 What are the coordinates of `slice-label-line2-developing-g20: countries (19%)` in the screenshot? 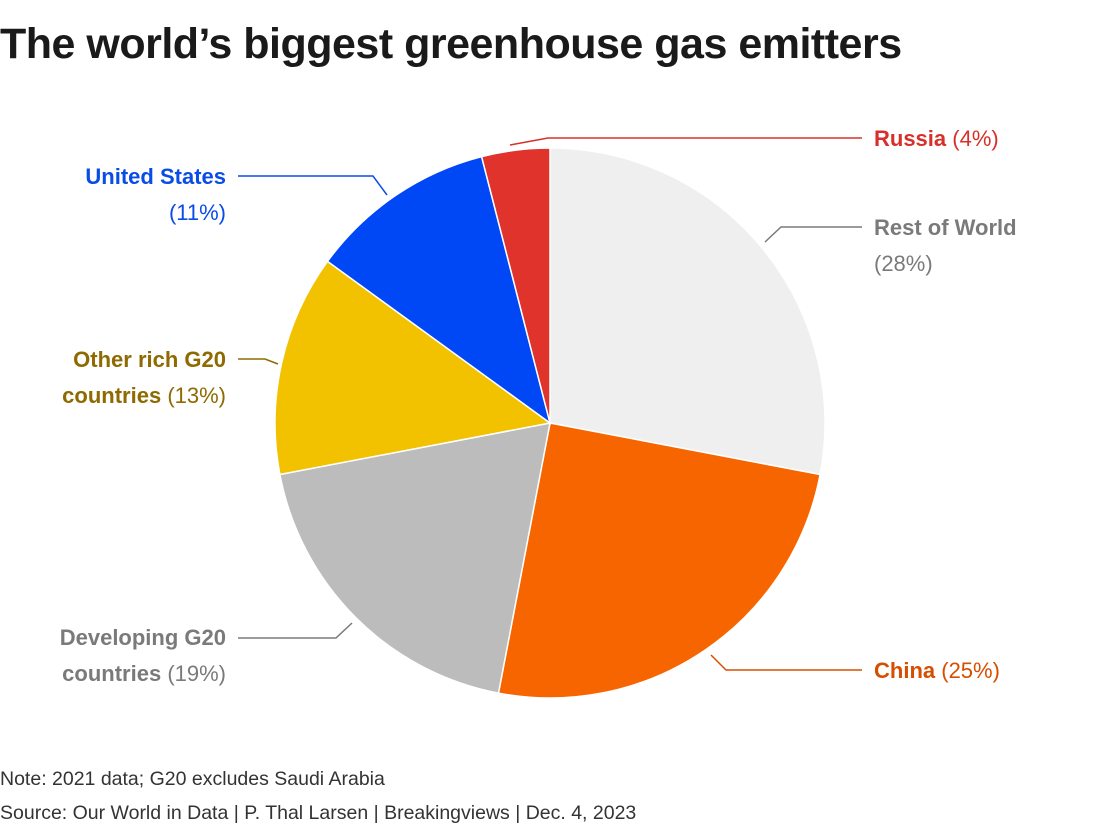 It's located at (144, 673).